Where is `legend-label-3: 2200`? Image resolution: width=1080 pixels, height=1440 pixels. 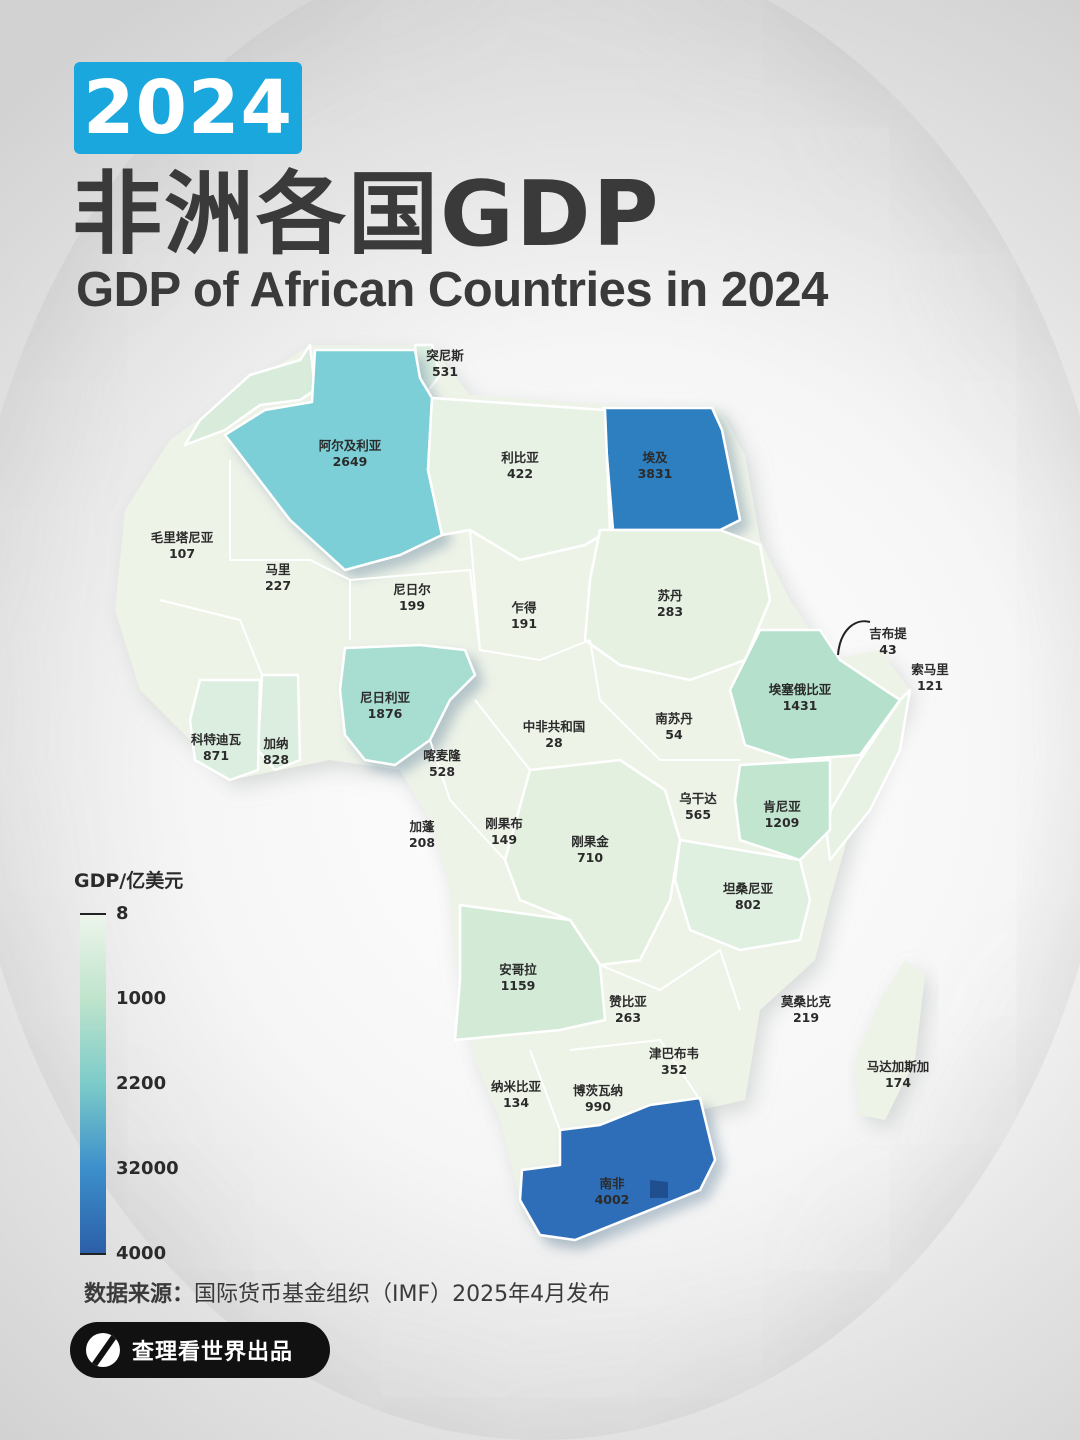 legend-label-3: 2200 is located at coordinates (141, 1083).